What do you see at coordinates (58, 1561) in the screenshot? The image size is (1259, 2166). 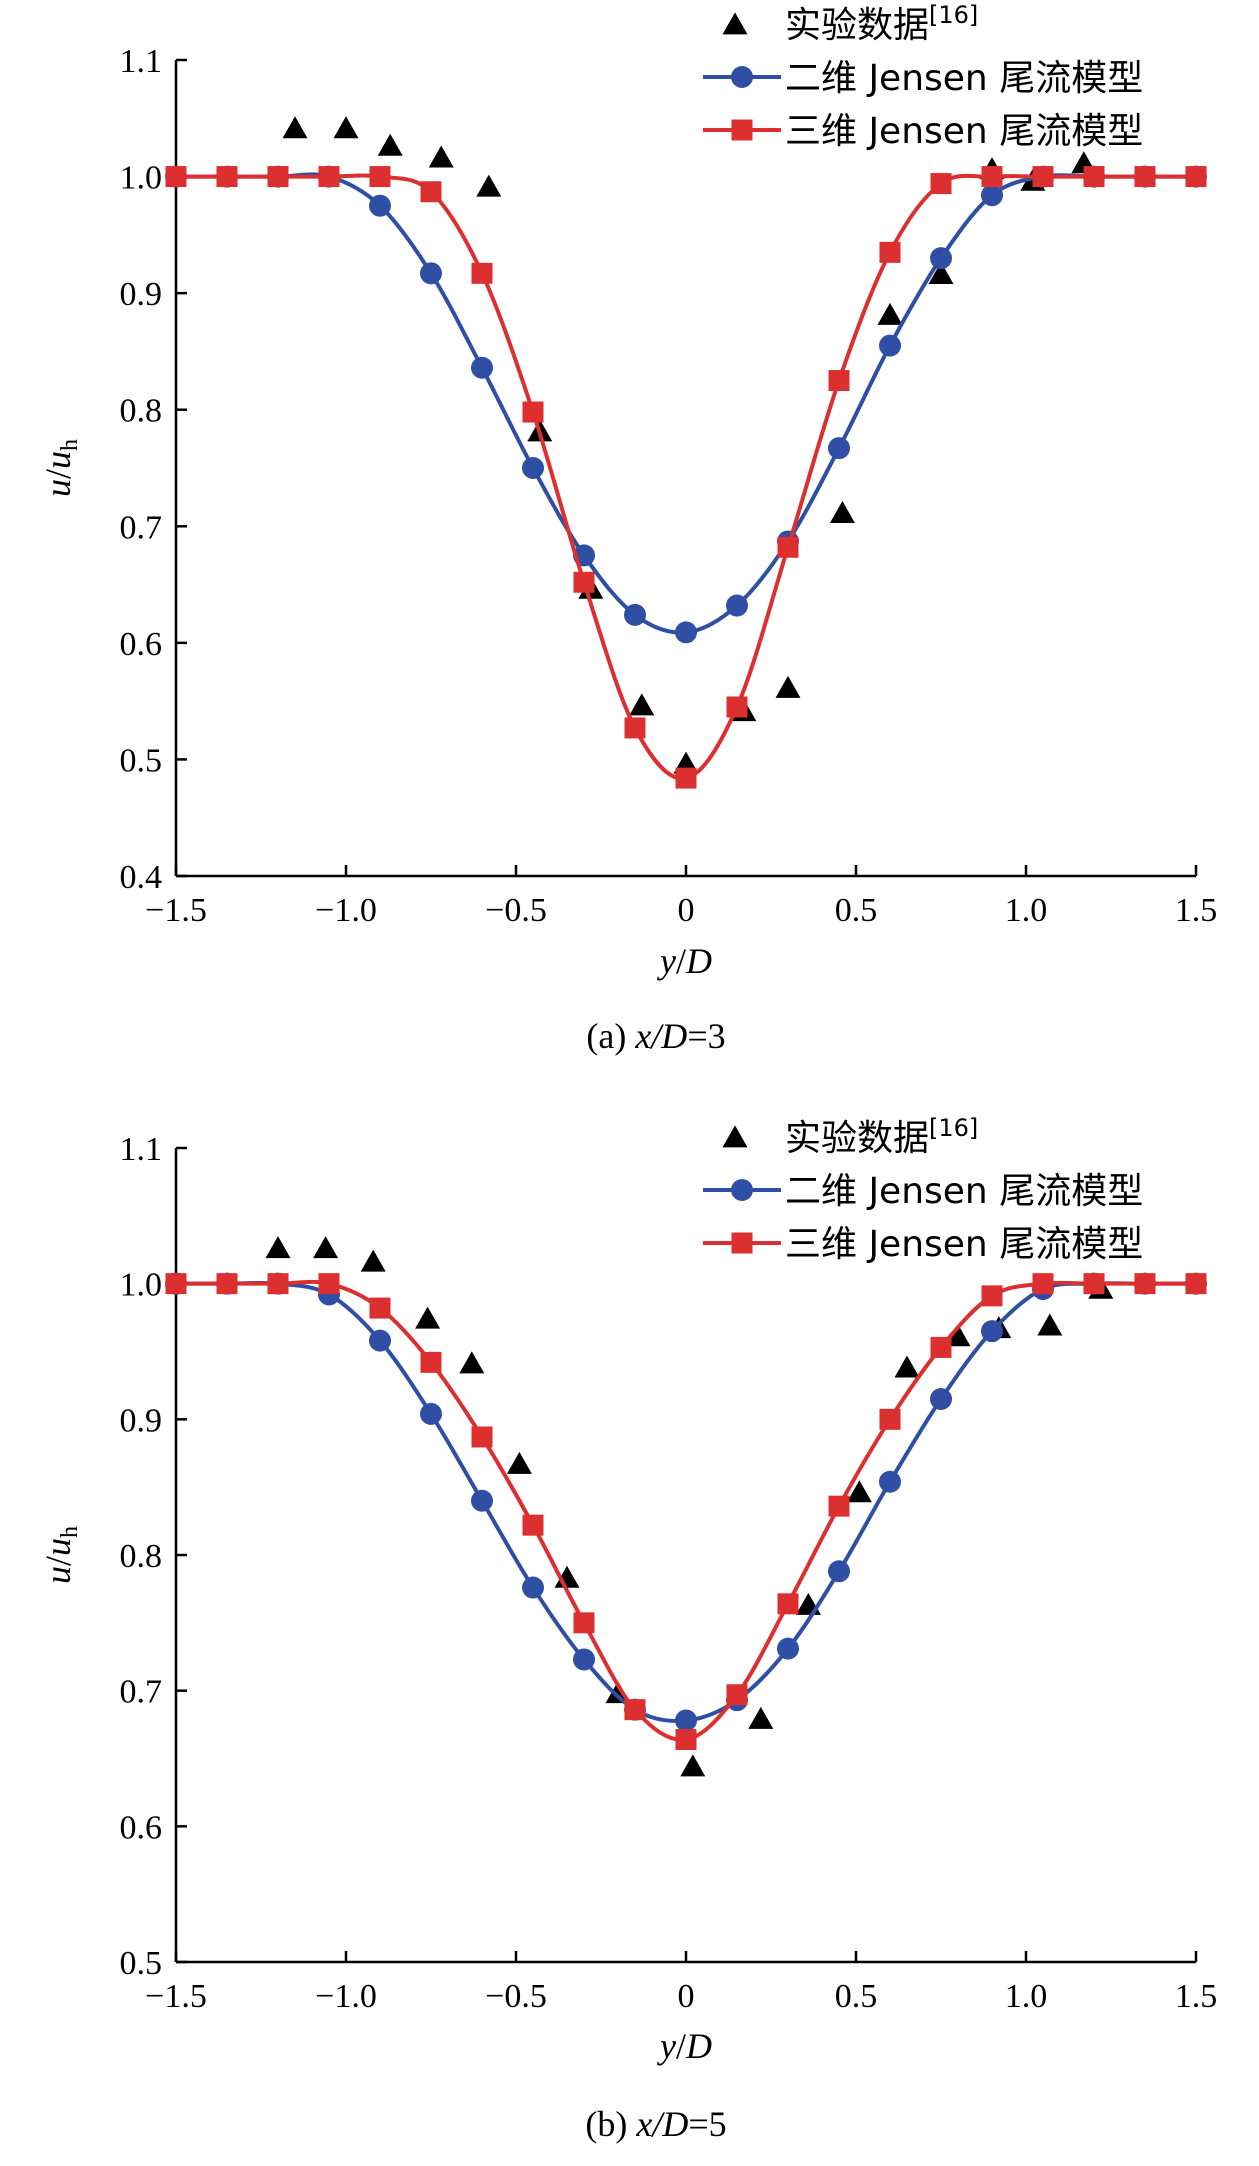 I see `y-axis-label-sep: /` at bounding box center [58, 1561].